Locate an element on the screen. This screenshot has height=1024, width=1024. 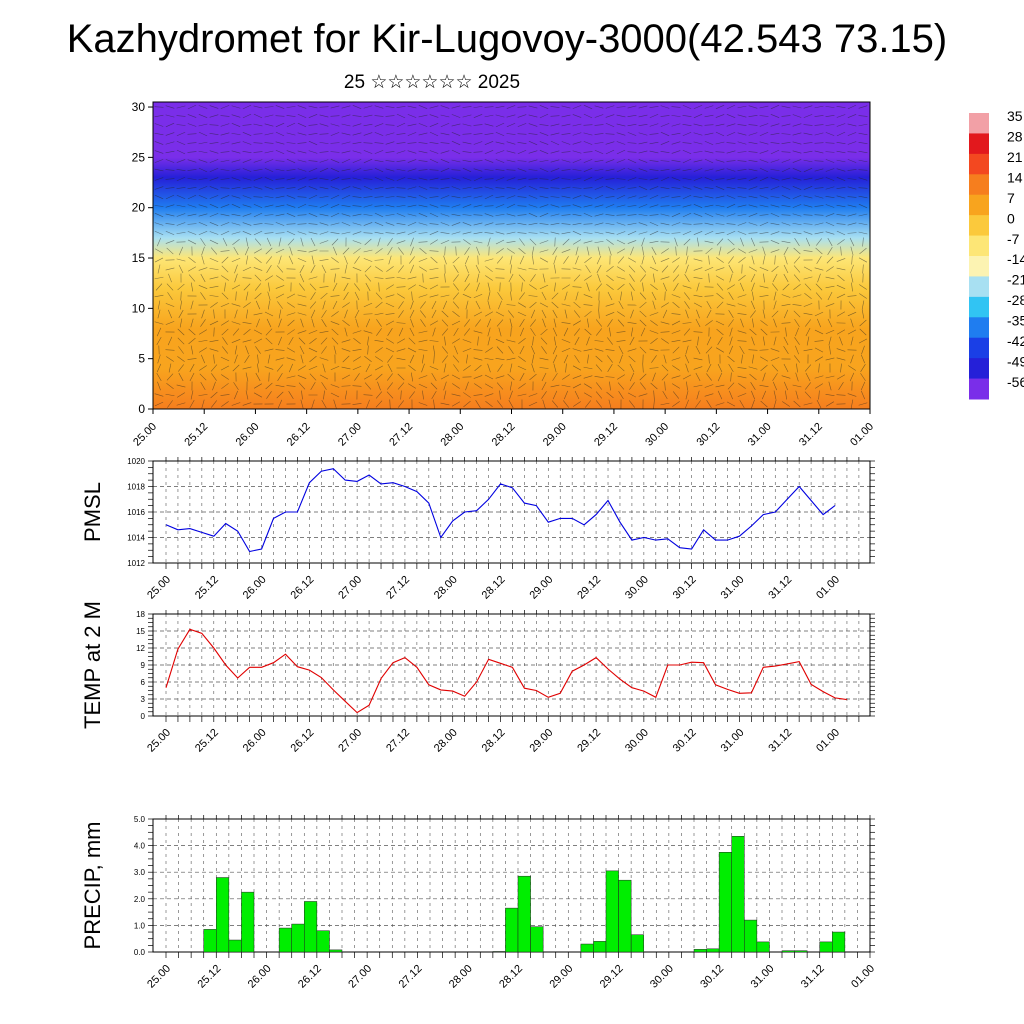
colorbar-label: -28 is located at coordinates (1015, 300).